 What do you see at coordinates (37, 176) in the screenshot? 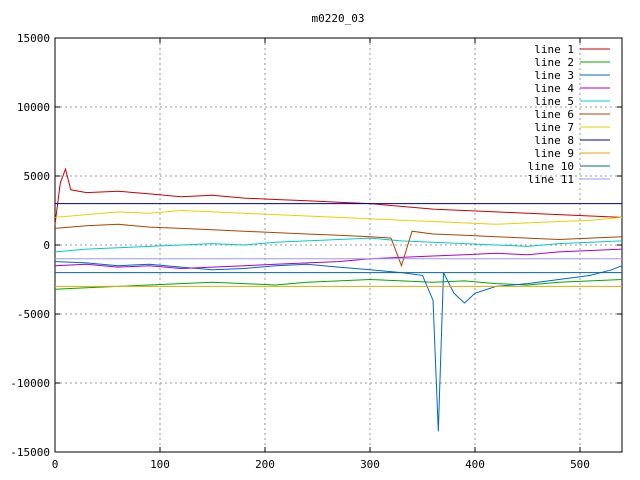
I see `y-tick-label: 5000` at bounding box center [37, 176].